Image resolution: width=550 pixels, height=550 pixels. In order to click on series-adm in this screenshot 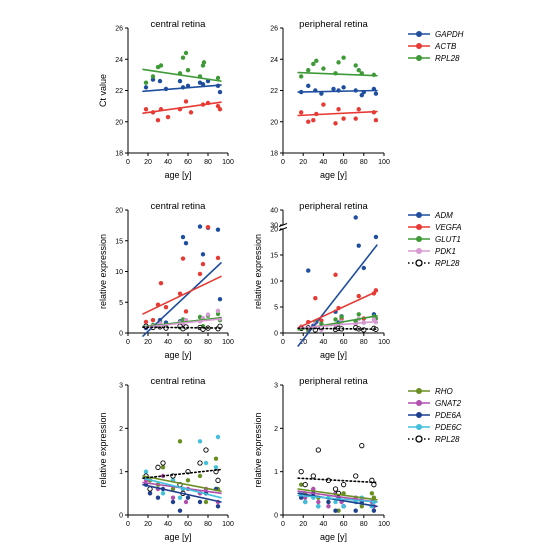, I will do `click(183, 277)`.